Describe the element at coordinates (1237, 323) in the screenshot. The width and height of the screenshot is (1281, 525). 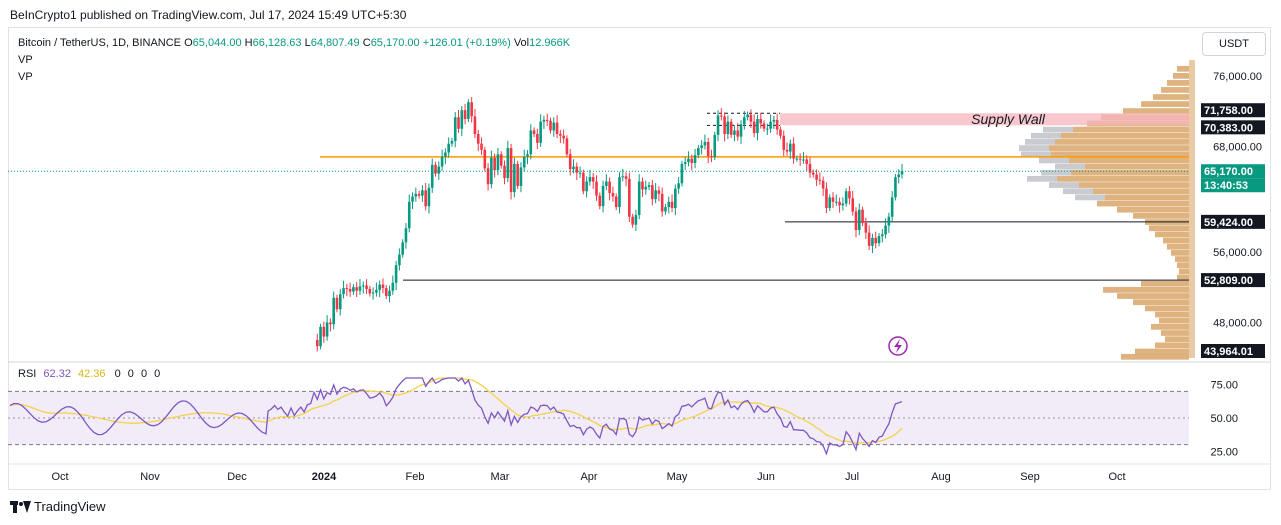
I see `price-axis-tick: 48,000.00` at that location.